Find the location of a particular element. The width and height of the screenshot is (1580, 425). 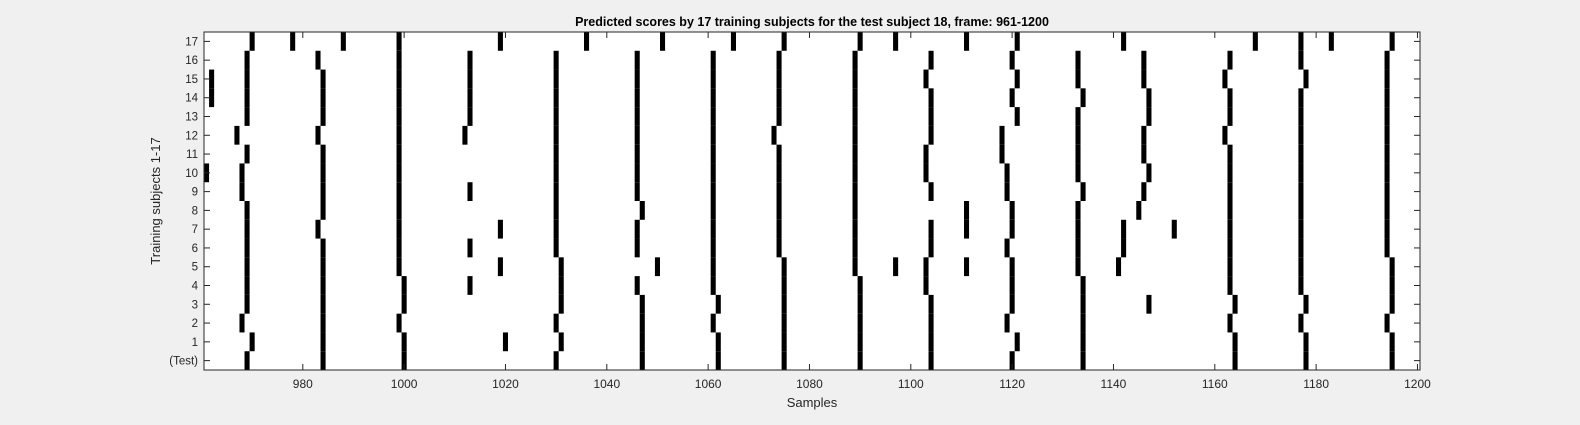

x-tick-label: 1200 is located at coordinates (1417, 384).